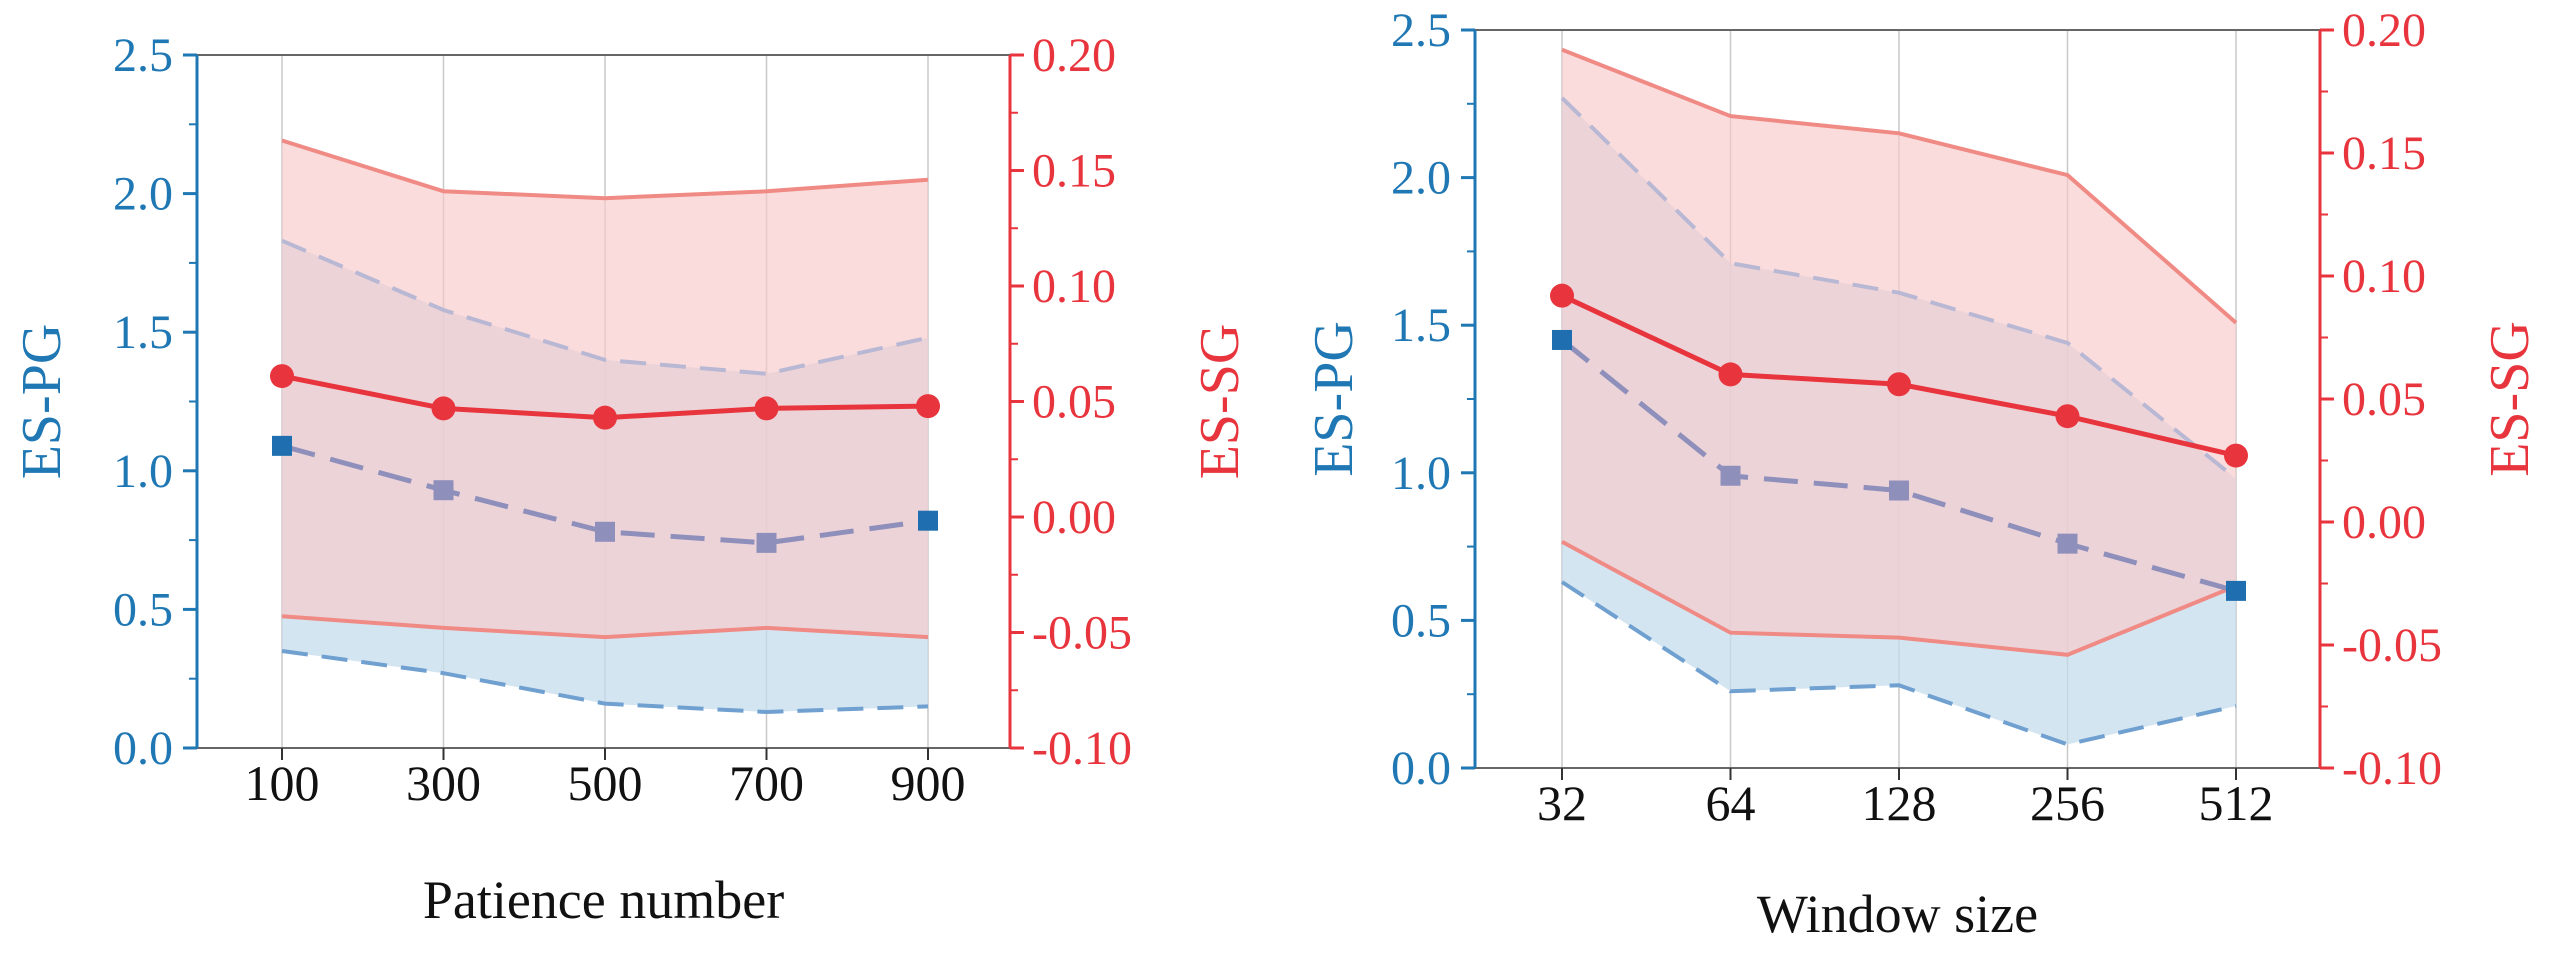 This screenshot has height=962, width=2550. I want to click on es-sg-band, so click(605, 389).